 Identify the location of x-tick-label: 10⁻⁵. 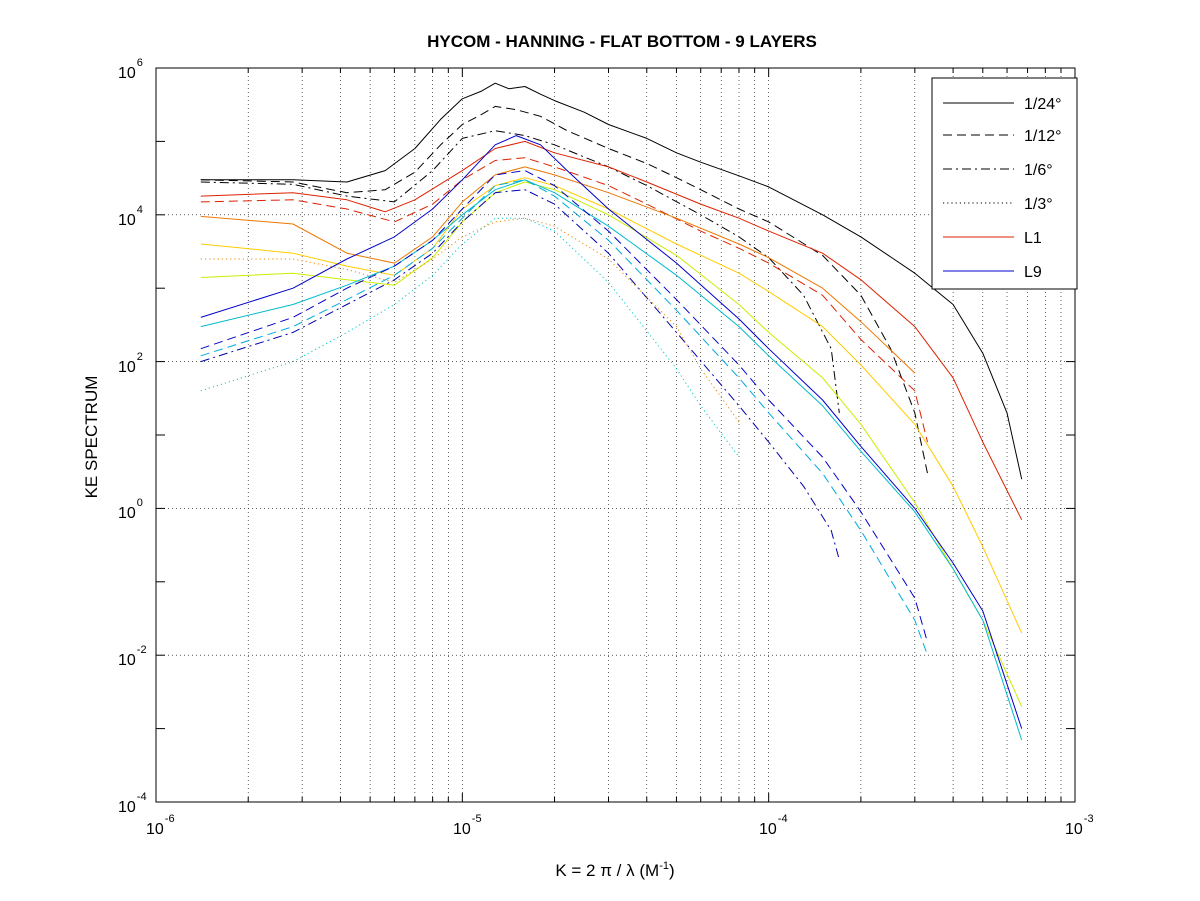
(467, 825).